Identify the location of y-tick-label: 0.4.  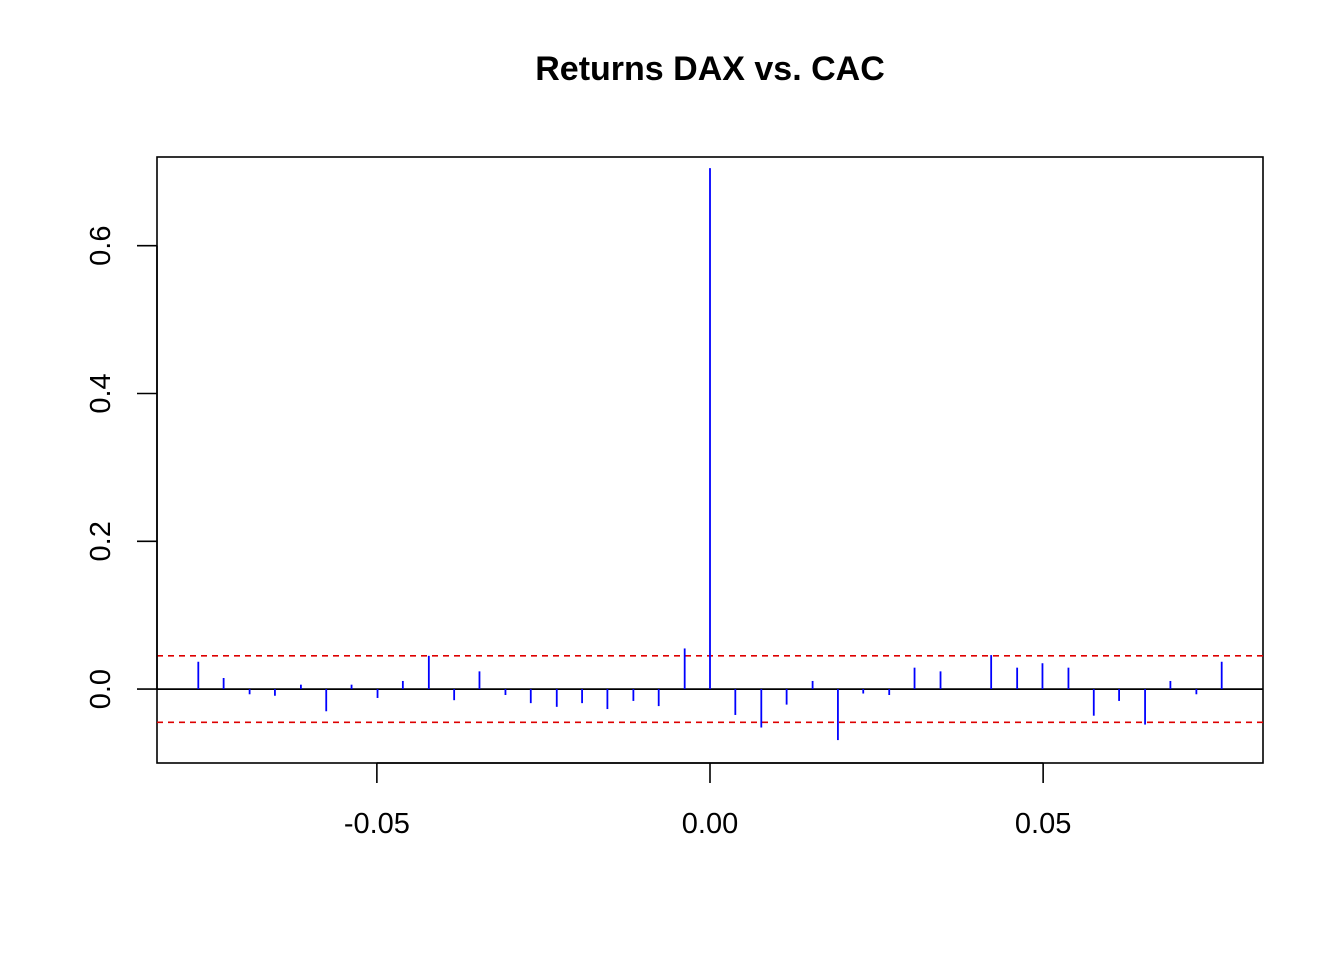
(101, 393).